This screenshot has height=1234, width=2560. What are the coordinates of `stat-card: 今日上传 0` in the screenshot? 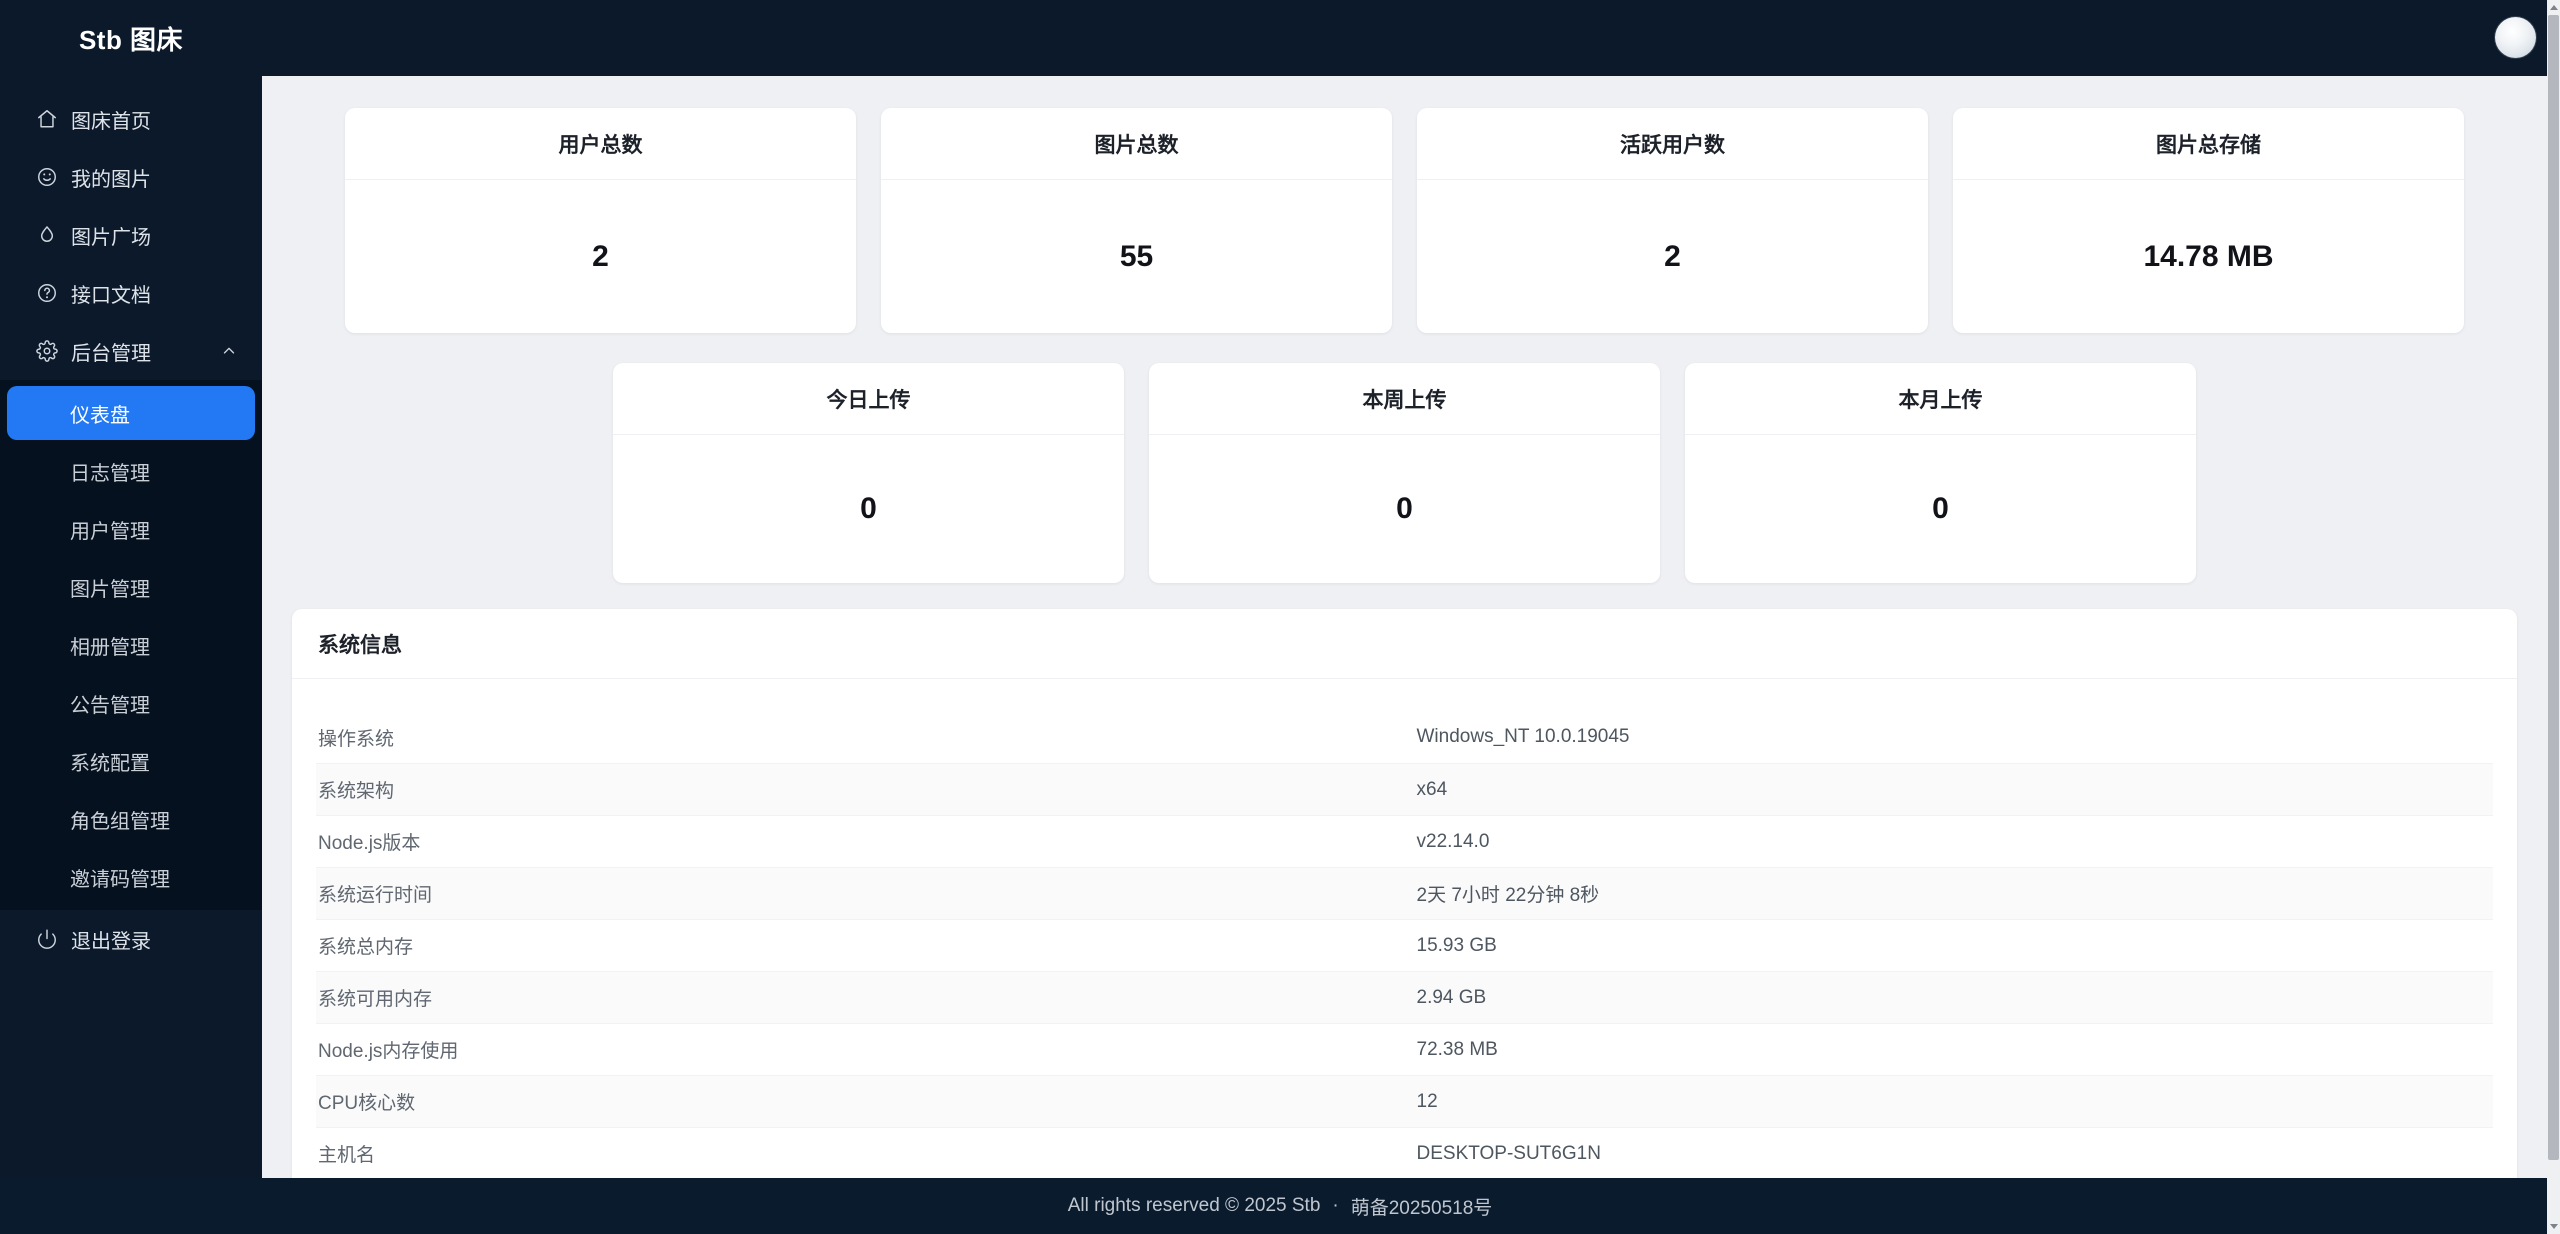 It's located at (868, 473).